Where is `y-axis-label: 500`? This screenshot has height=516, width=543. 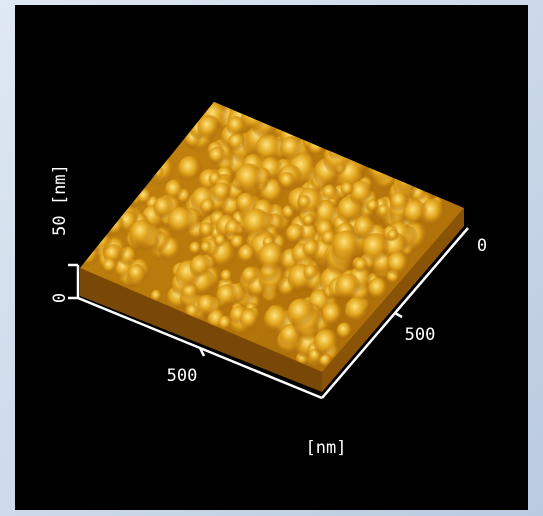
y-axis-label: 500 is located at coordinates (420, 335).